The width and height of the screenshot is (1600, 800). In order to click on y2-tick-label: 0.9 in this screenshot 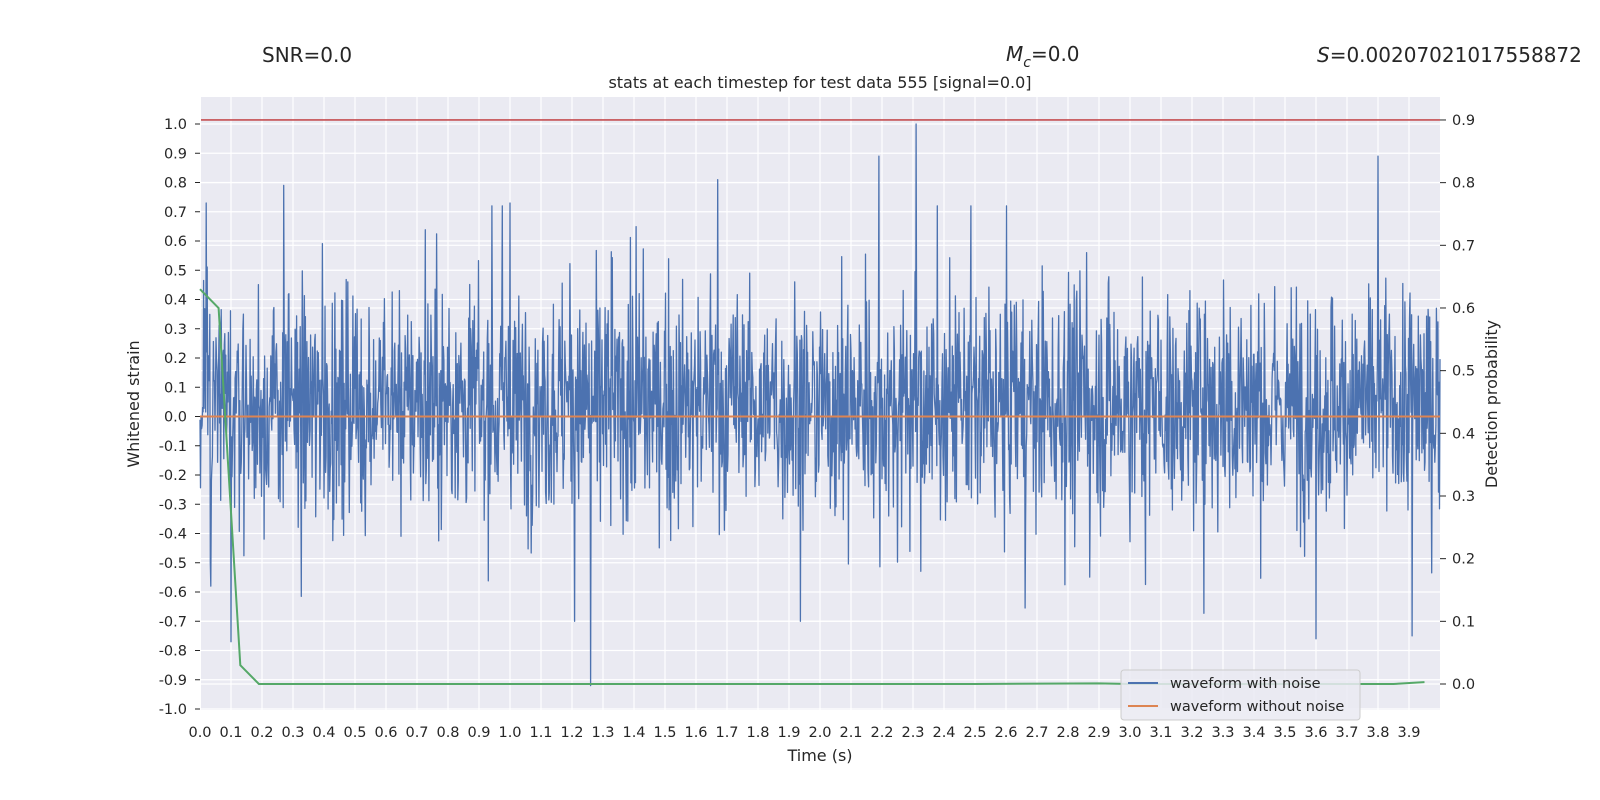, I will do `click(1463, 121)`.